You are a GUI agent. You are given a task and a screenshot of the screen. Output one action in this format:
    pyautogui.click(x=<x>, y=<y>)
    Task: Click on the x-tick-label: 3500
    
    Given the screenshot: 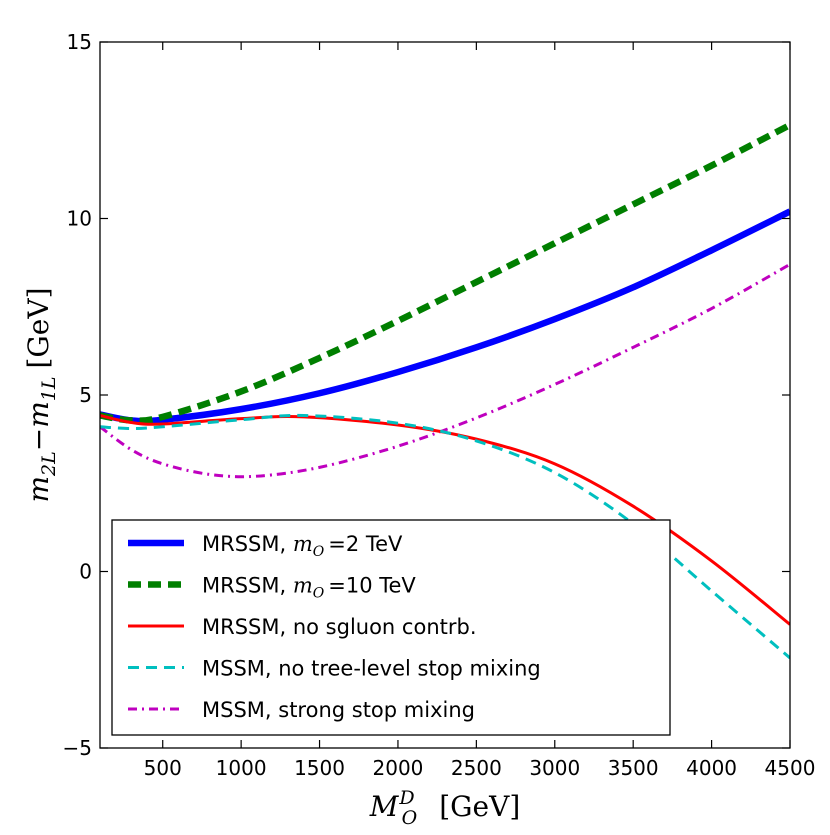 What is the action you would take?
    pyautogui.click(x=633, y=768)
    